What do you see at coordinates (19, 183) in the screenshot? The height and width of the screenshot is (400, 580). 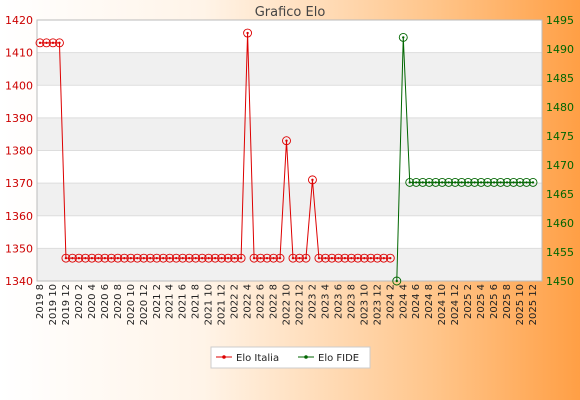 I see `y-left-tick-label: 1370` at bounding box center [19, 183].